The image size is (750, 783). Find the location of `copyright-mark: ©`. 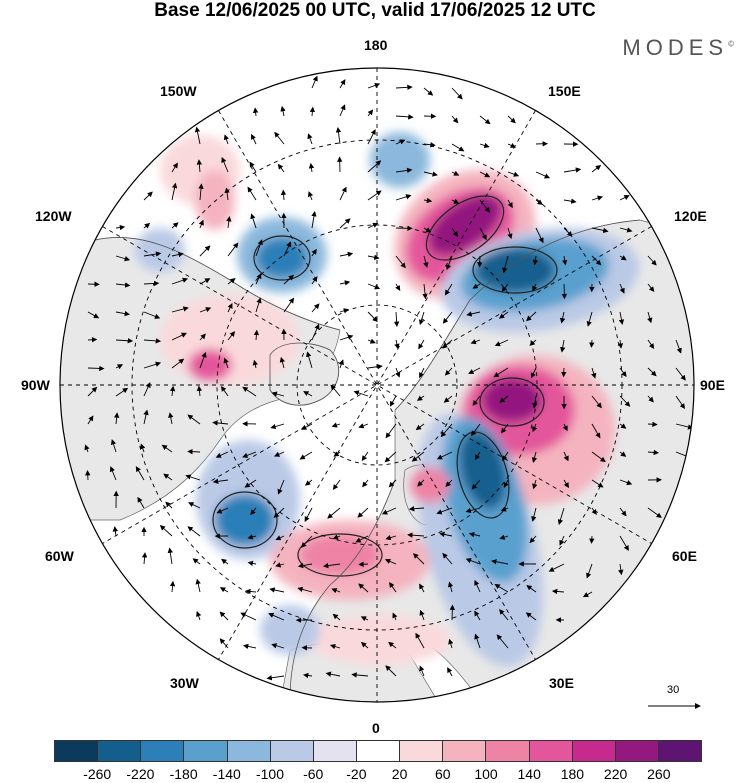

copyright-mark: © is located at coordinates (731, 44).